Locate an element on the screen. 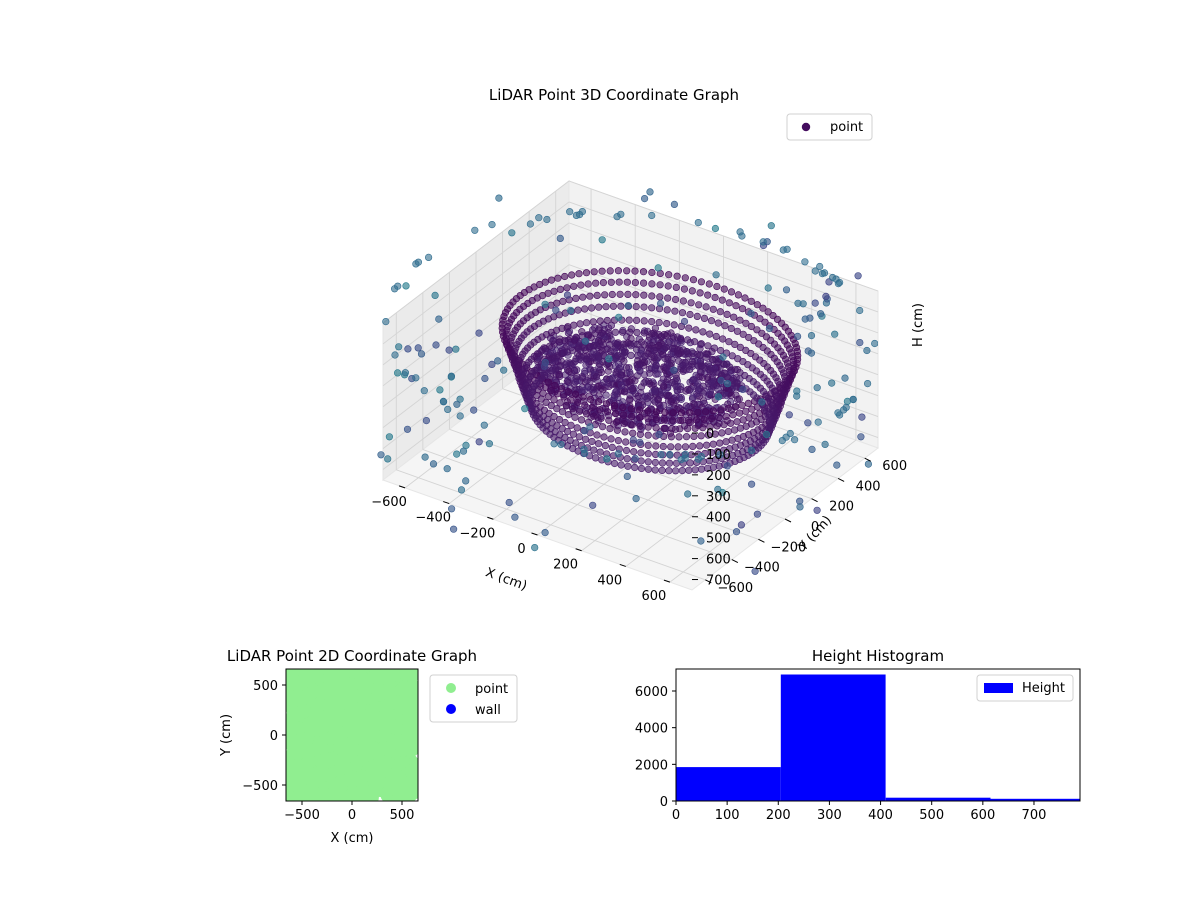 The height and width of the screenshot is (900, 1200). y-tick-3d-mark--400 is located at coordinates (735, 561).